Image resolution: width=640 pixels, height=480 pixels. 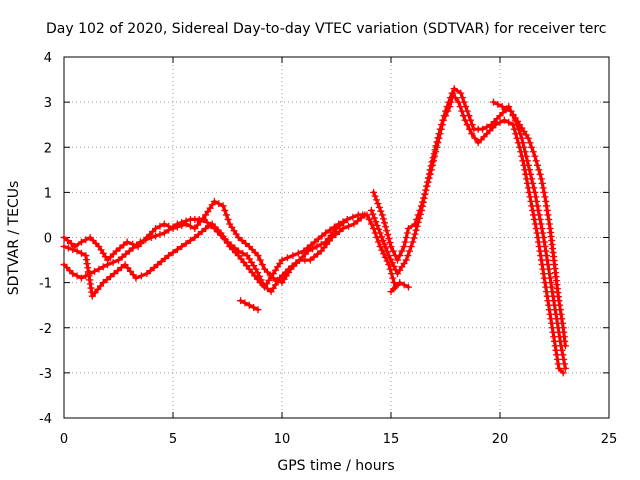 I want to click on x-tick-label: 5, so click(x=173, y=439).